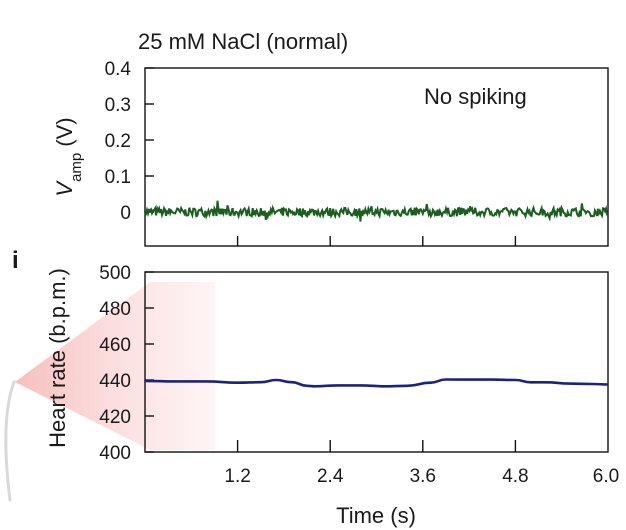 The width and height of the screenshot is (626, 530). Describe the element at coordinates (423, 476) in the screenshot. I see `bottom-x-tick-label: 3.6` at that location.